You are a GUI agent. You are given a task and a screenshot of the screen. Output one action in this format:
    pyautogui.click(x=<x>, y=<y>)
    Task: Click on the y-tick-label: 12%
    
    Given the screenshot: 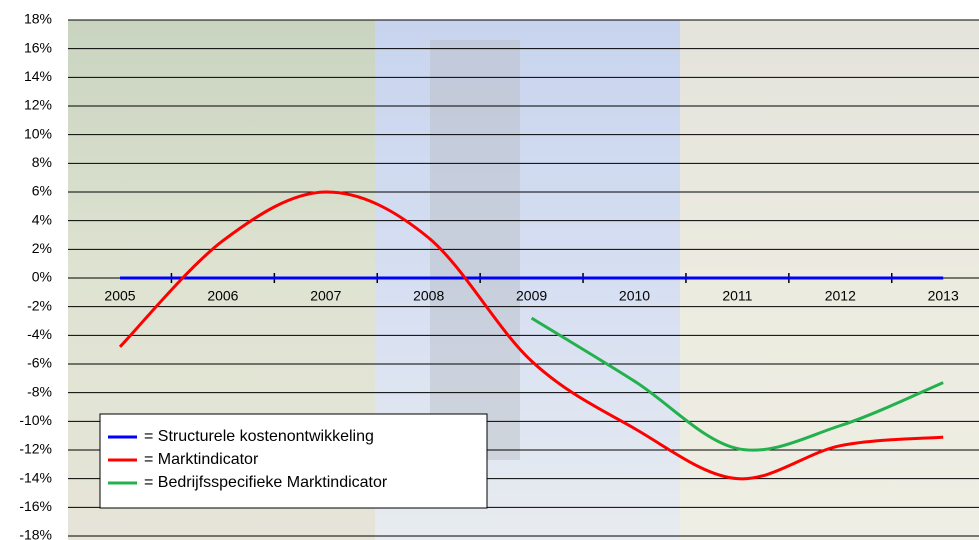 What is the action you would take?
    pyautogui.click(x=38, y=105)
    